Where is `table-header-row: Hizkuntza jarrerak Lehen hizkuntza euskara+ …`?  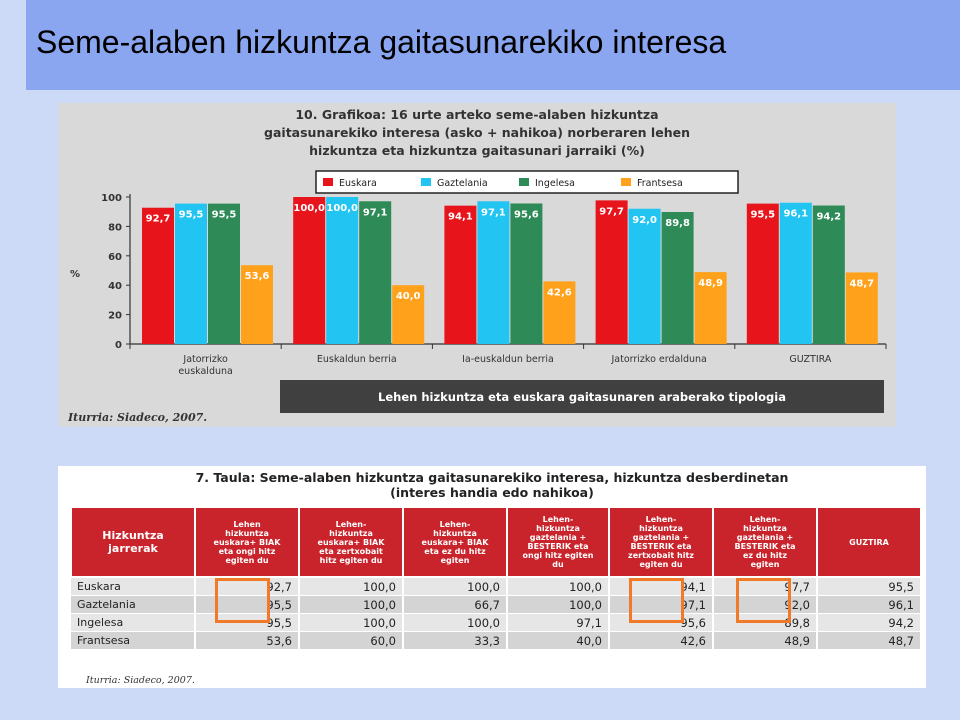
table-header-row: Hizkuntza jarrerak Lehen hizkuntza euskara+ … is located at coordinates (496, 542).